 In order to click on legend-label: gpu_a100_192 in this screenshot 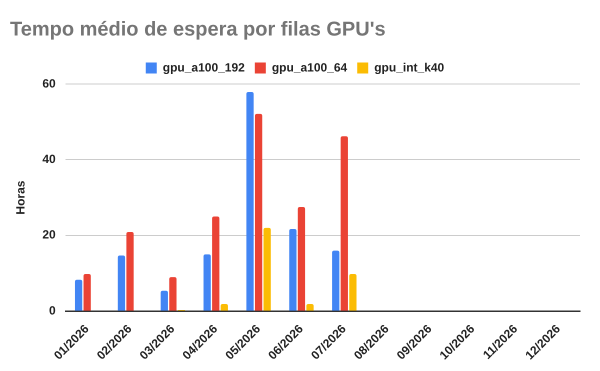, I will do `click(204, 67)`.